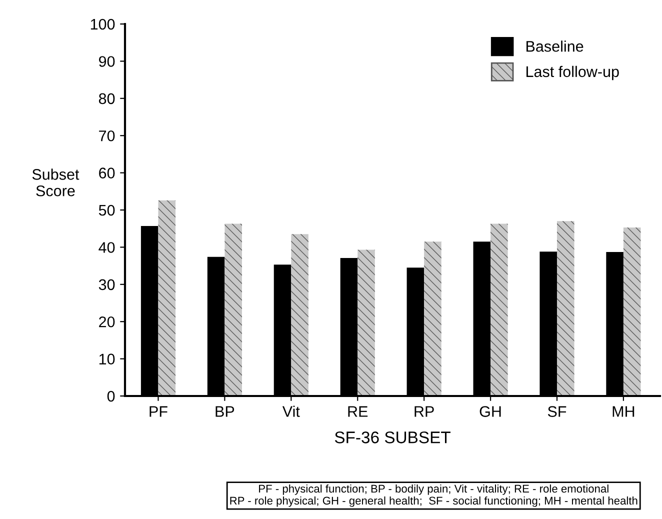  Describe the element at coordinates (106, 247) in the screenshot. I see `y-tick-label: 40` at that location.